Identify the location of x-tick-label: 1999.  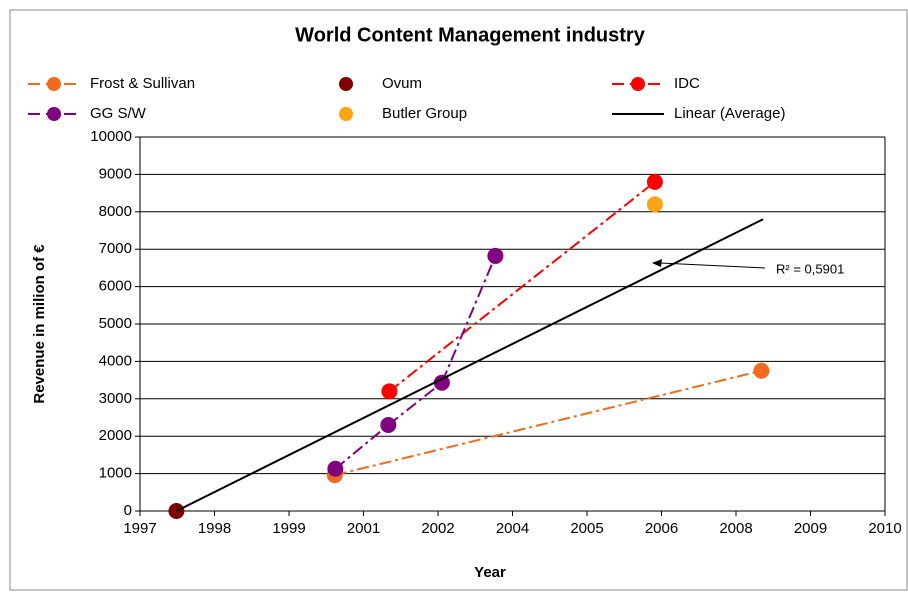
(288, 528).